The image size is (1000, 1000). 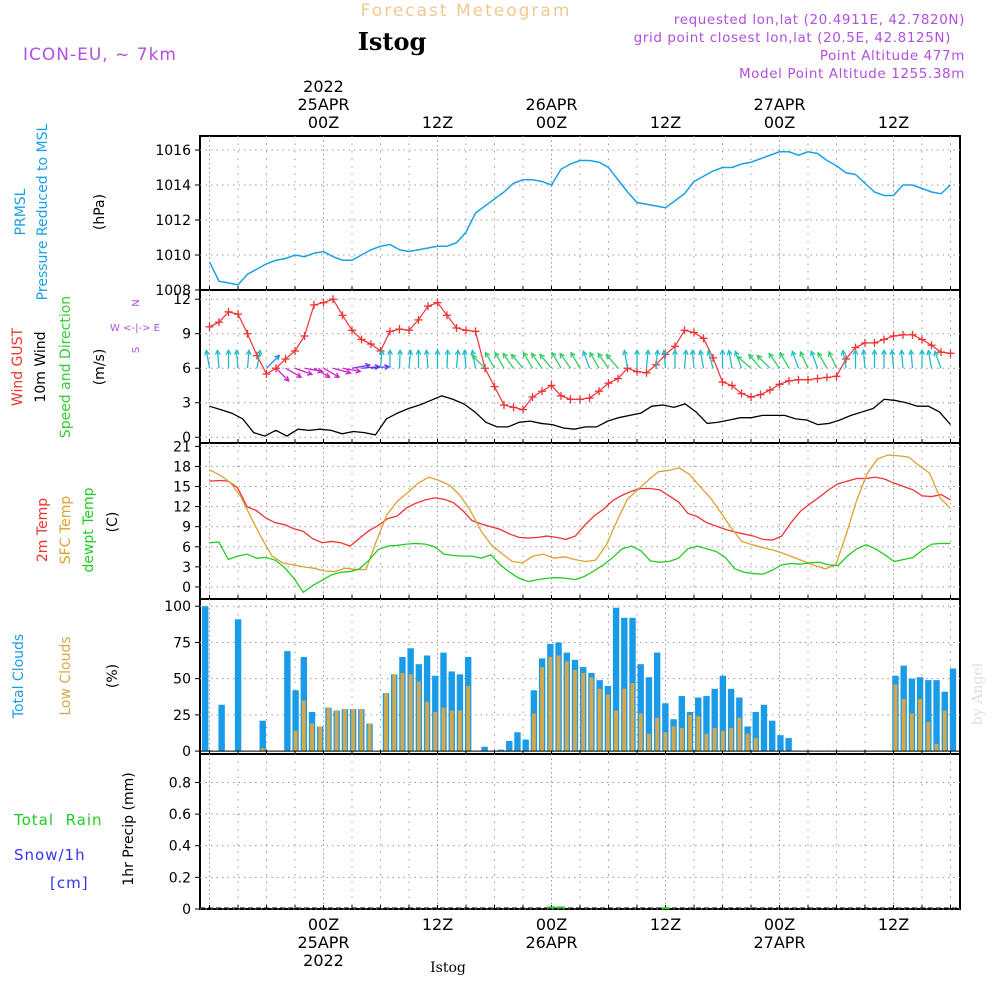 I want to click on time-label: 27APR, so click(x=779, y=942).